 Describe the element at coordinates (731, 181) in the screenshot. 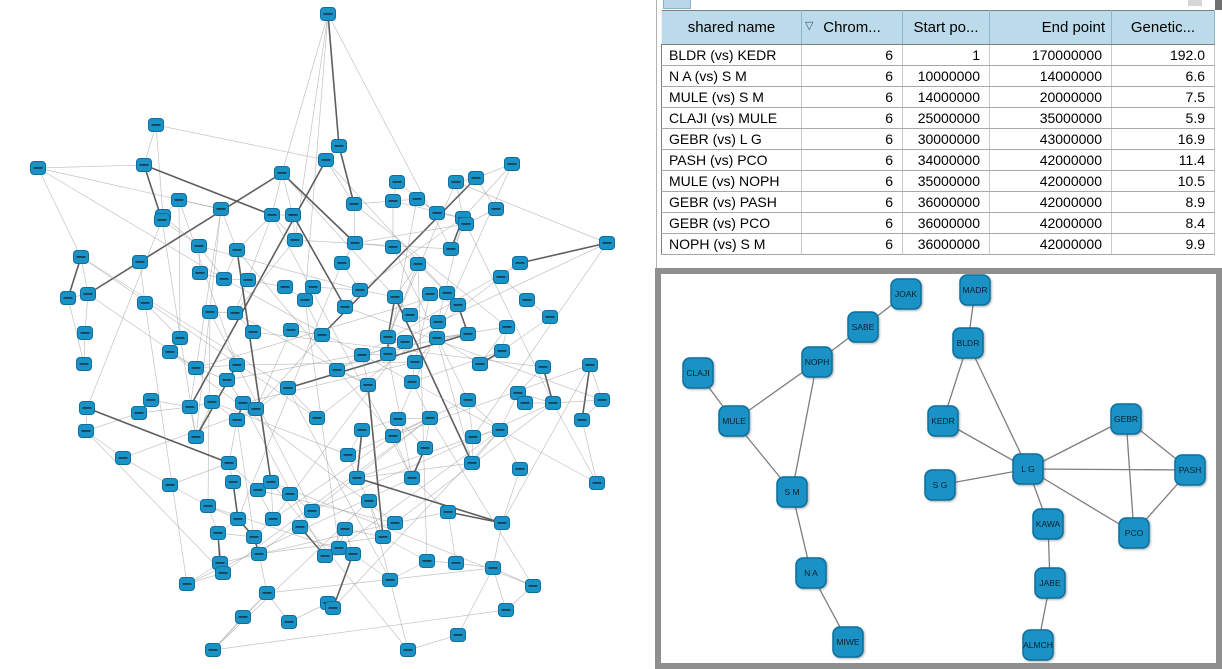

I see `table-cell: MULE (vs) NOPH` at that location.